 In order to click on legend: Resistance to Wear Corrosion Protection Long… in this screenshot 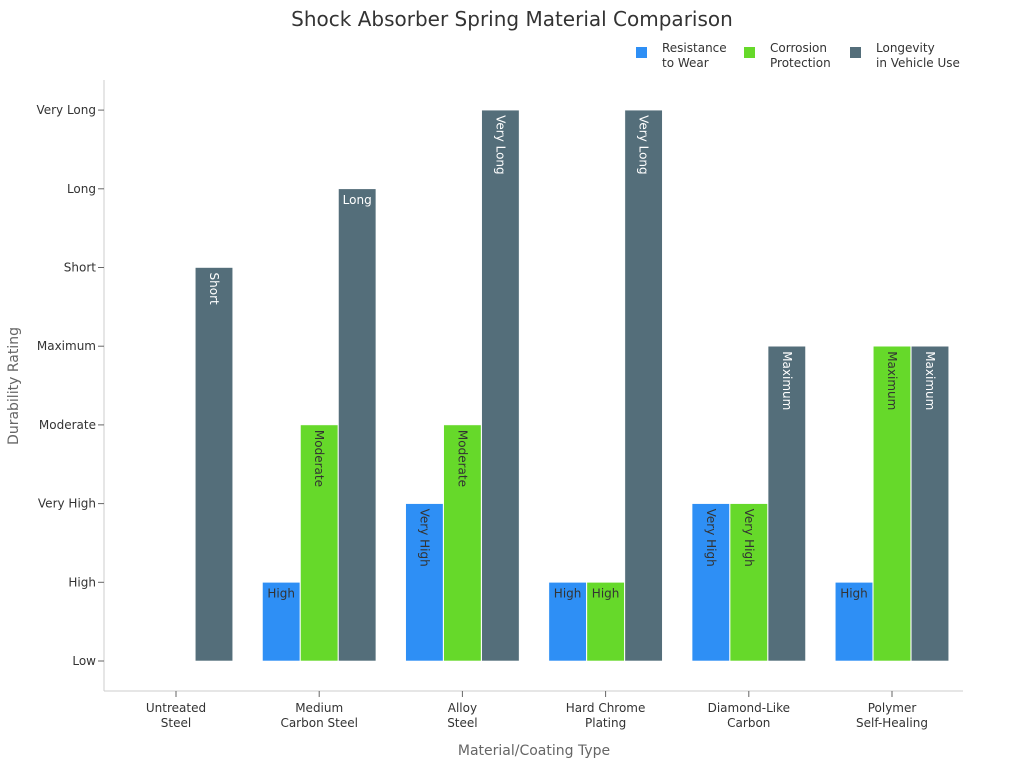, I will do `click(798, 55)`.